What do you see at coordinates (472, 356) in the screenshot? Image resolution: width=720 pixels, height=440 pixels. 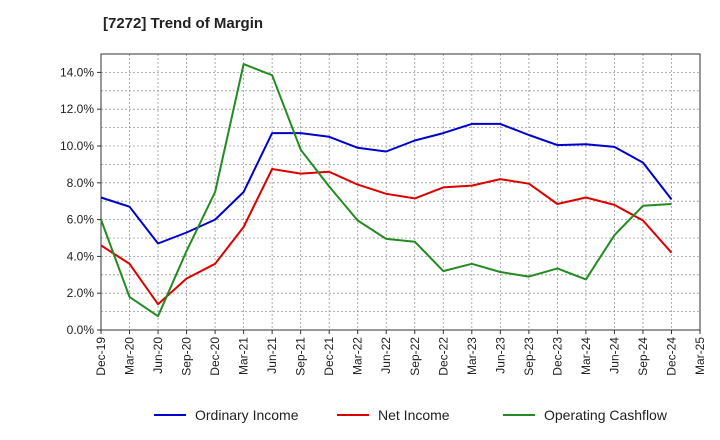 I see `x-tick-label: Mar-23` at bounding box center [472, 356].